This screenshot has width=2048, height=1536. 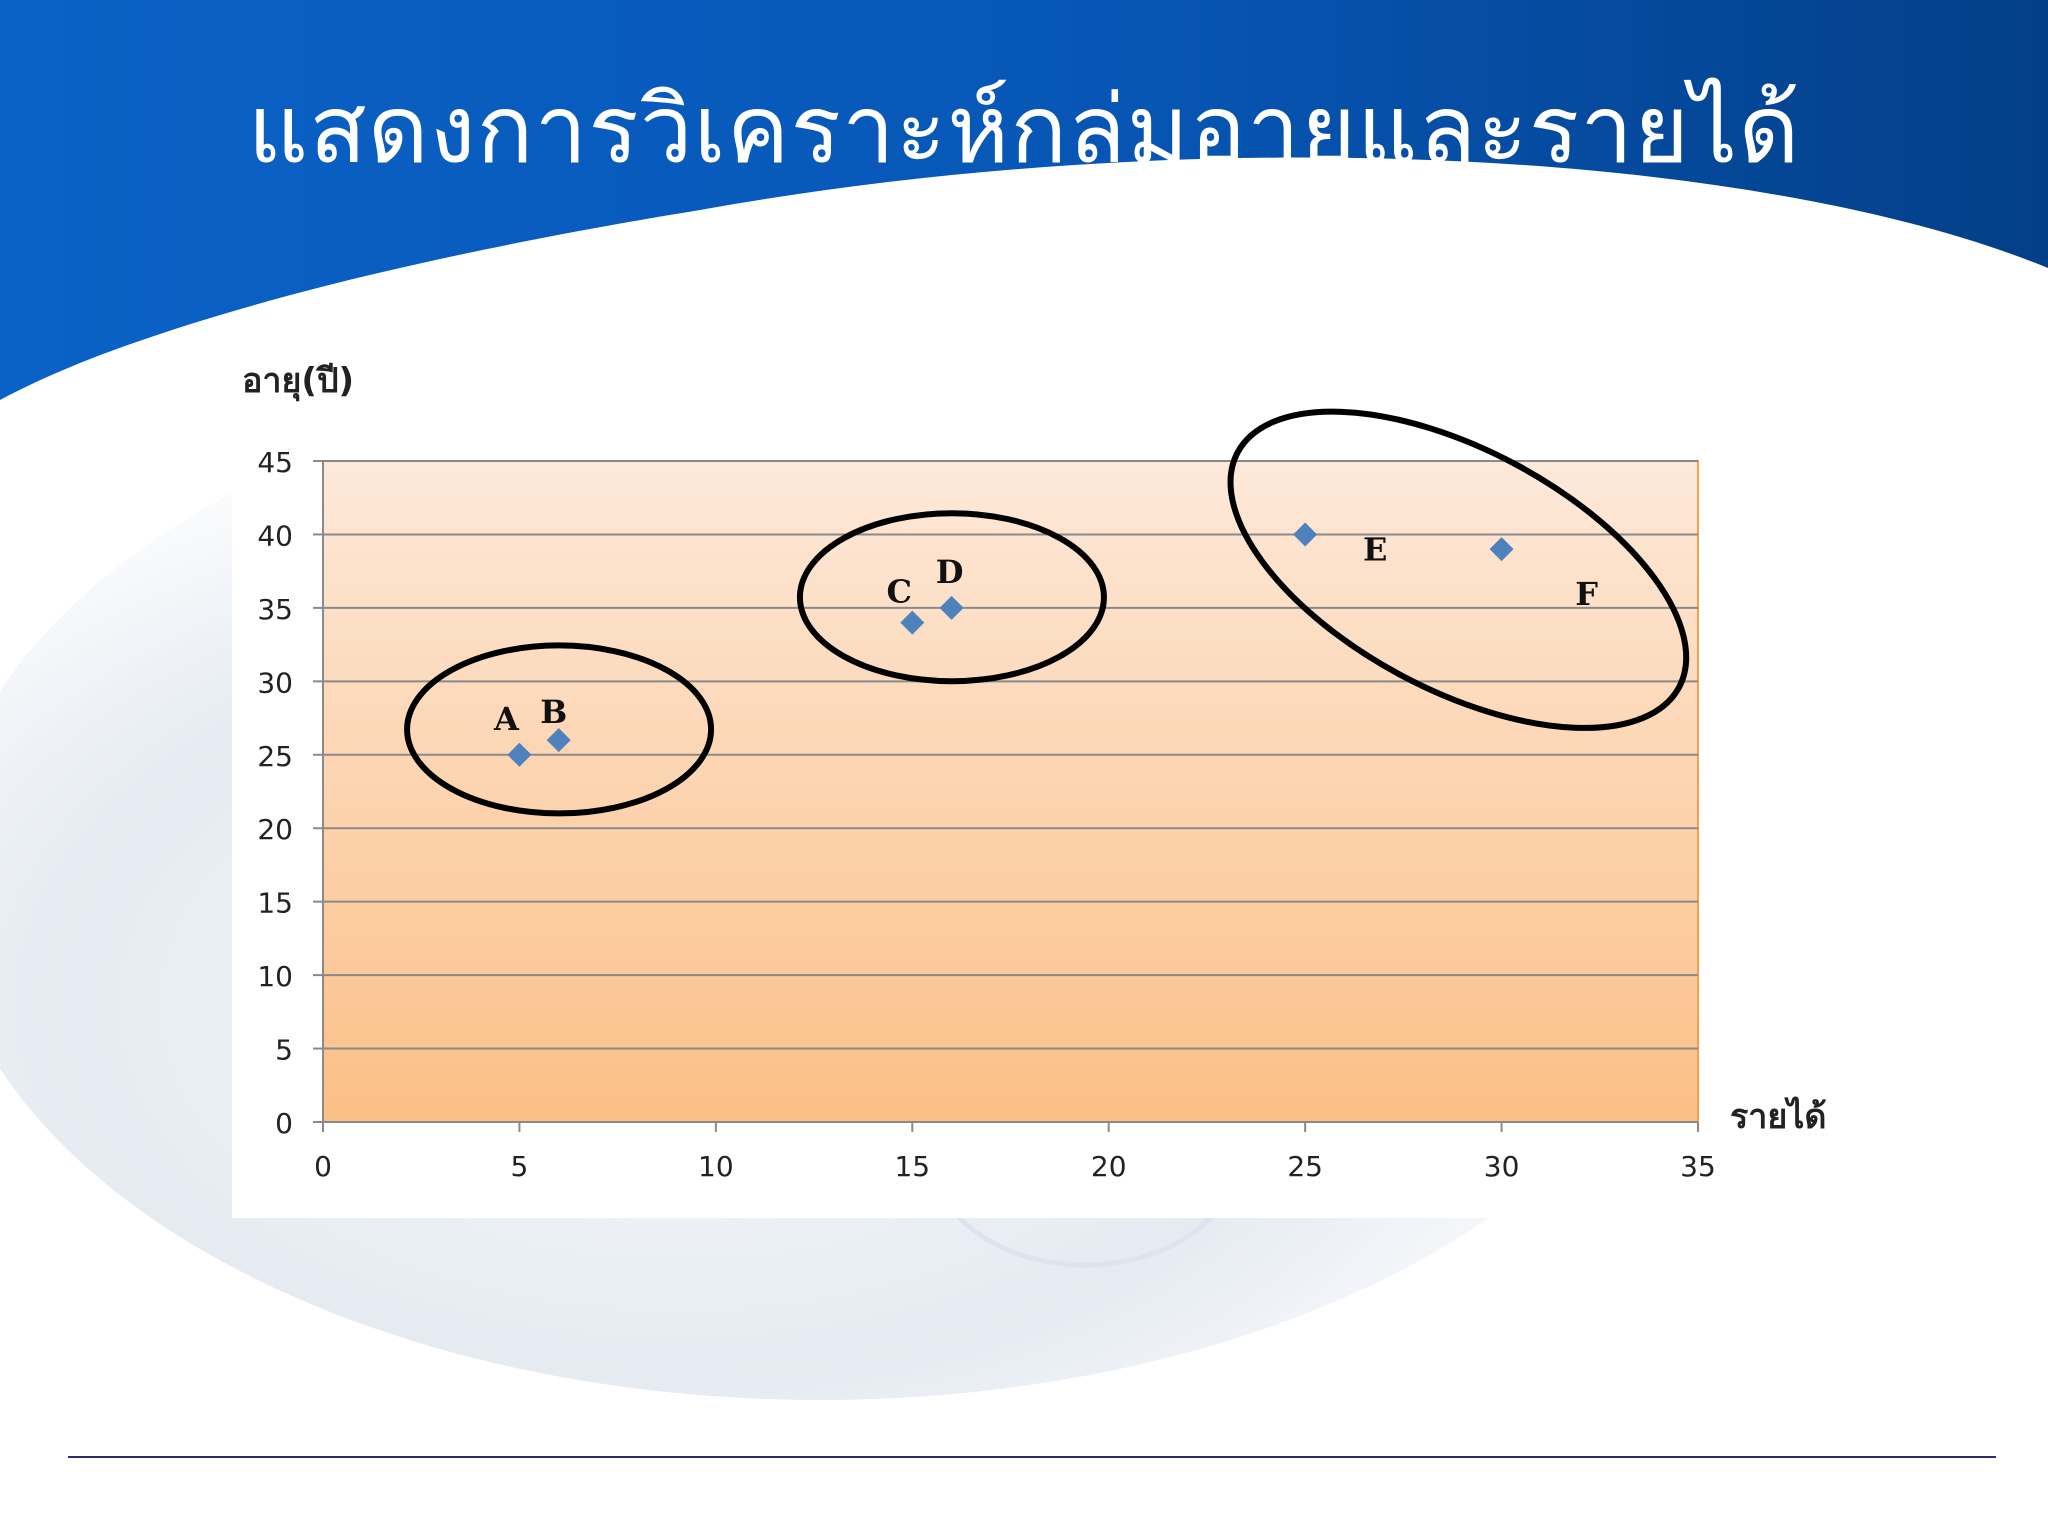 What do you see at coordinates (1032, 1457) in the screenshot?
I see `footer-divider` at bounding box center [1032, 1457].